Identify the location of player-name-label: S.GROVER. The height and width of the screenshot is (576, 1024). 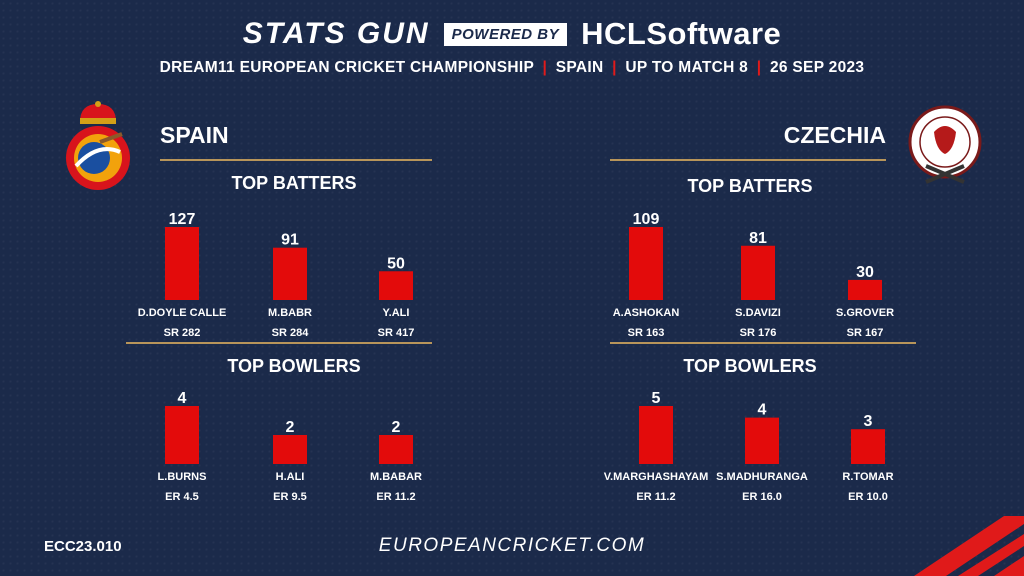
(865, 313).